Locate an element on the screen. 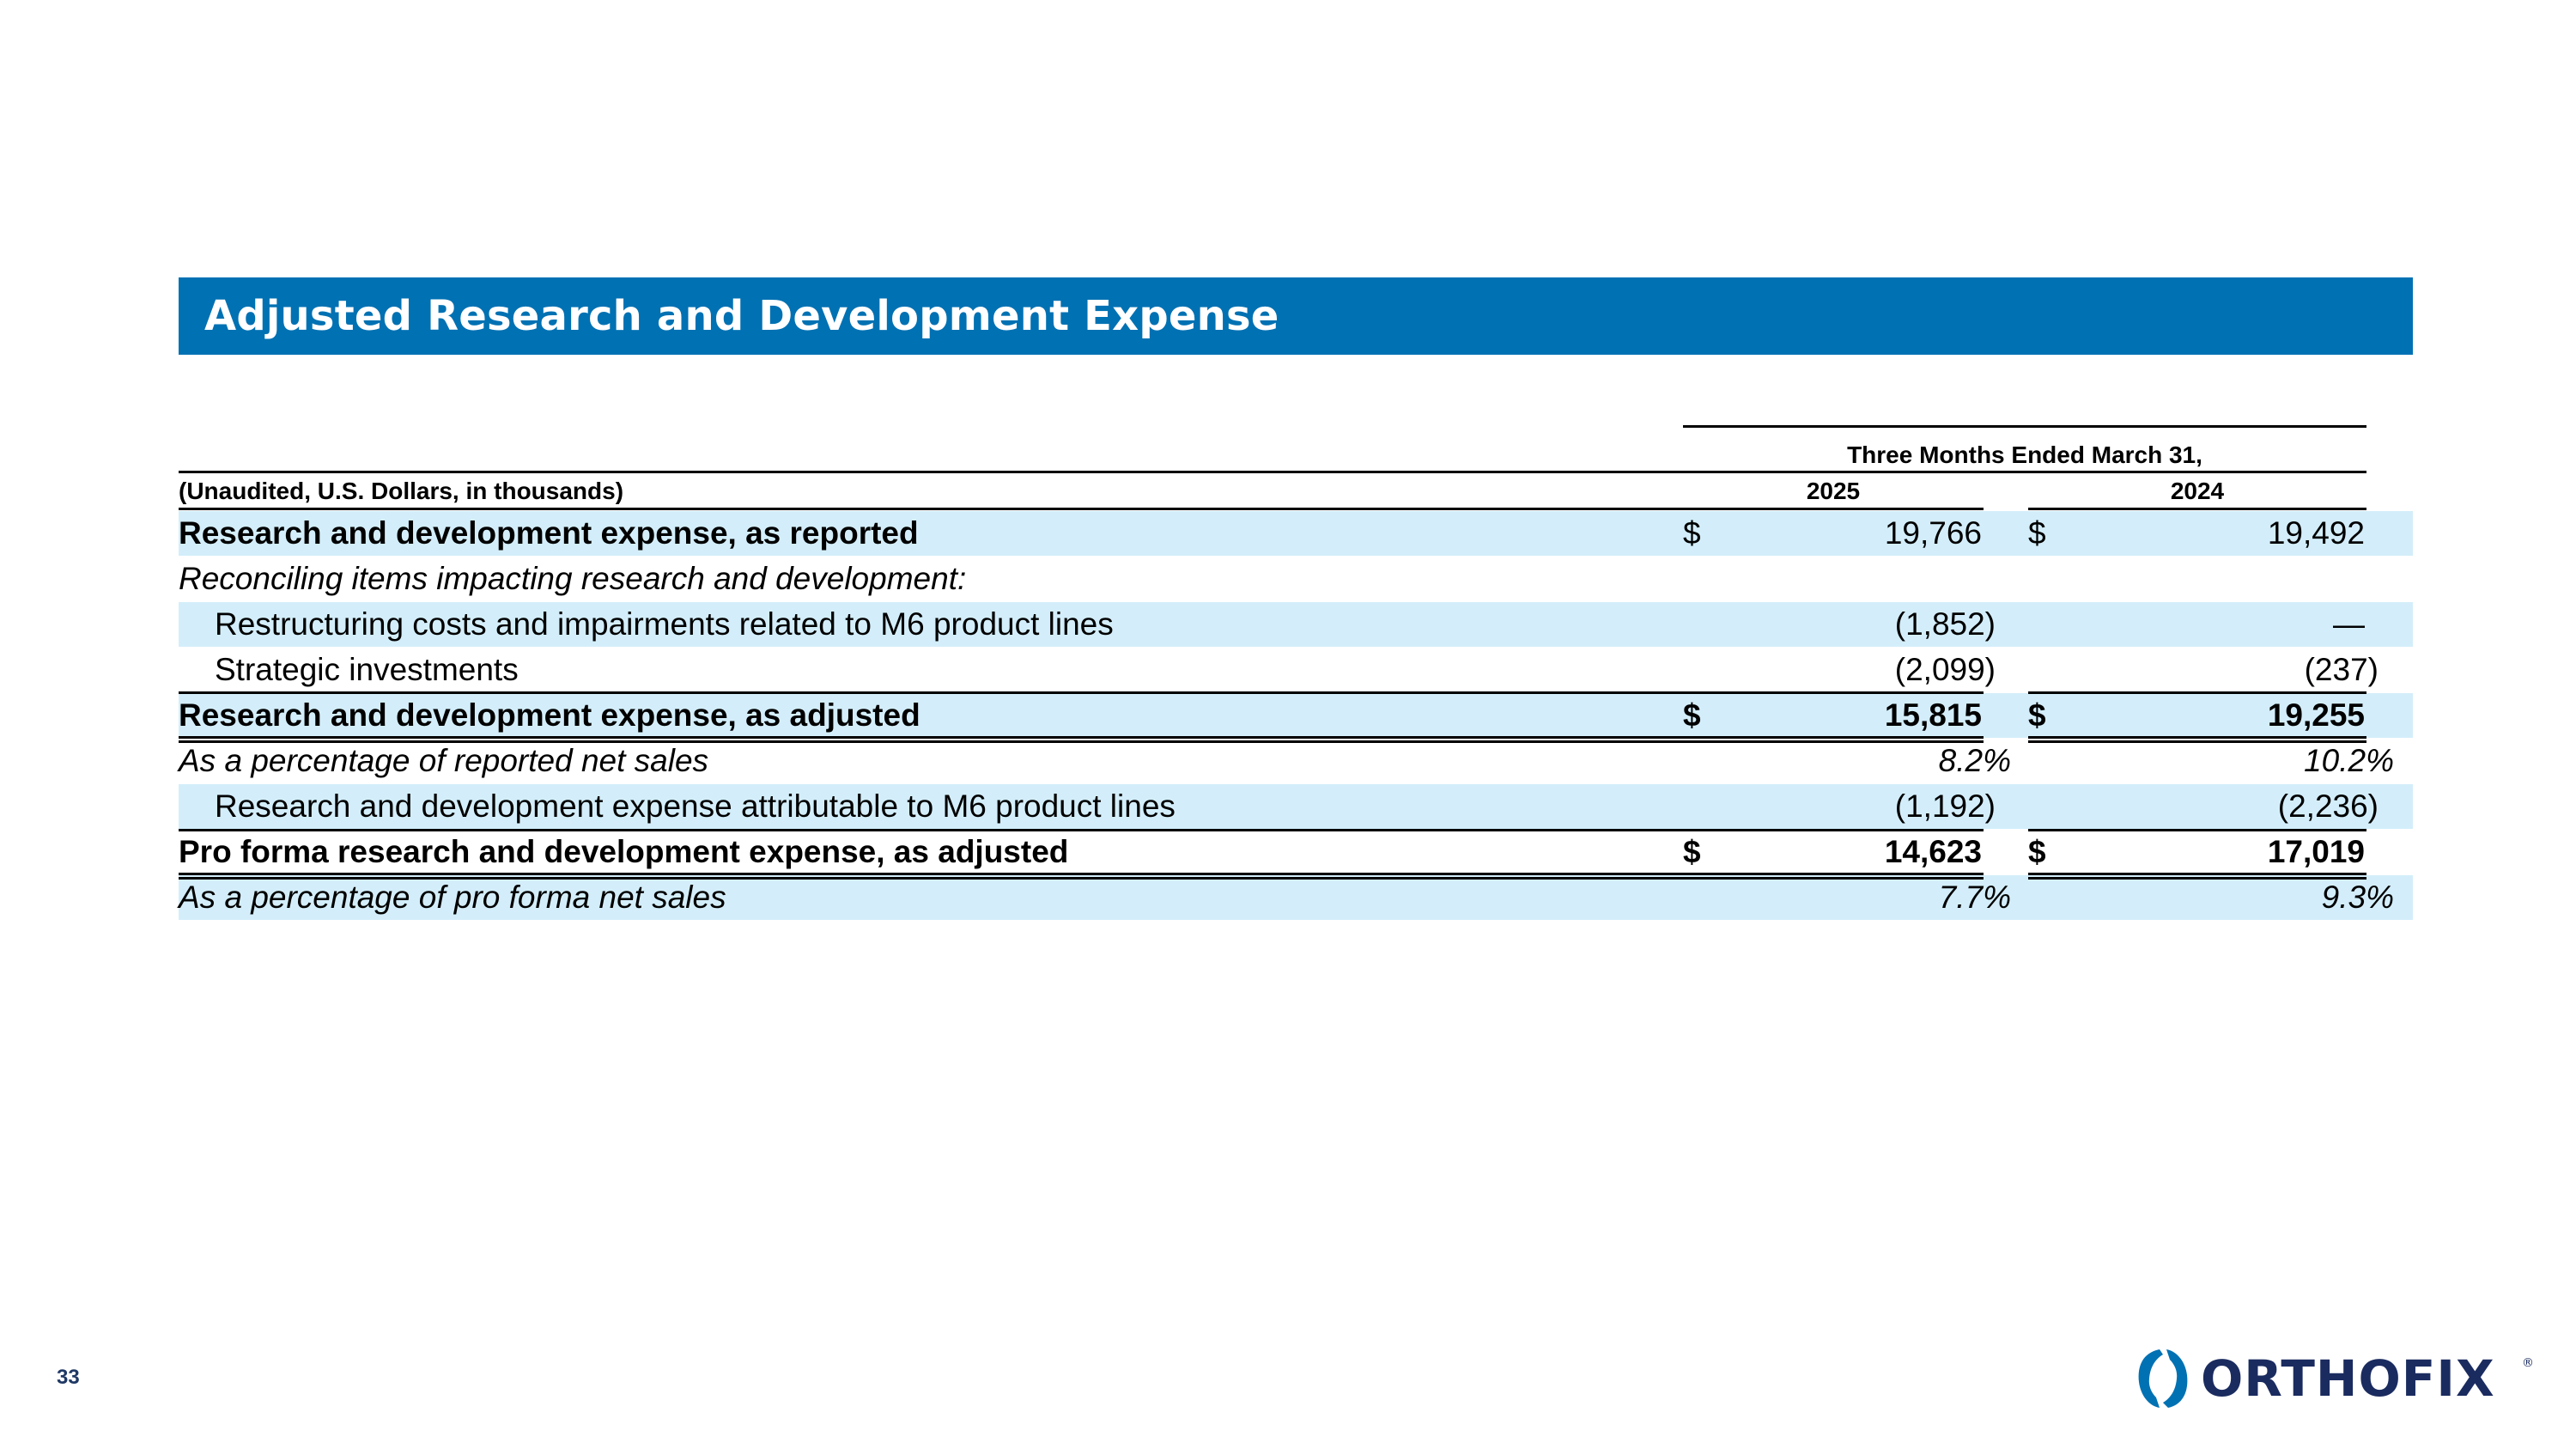 The height and width of the screenshot is (1449, 2576). value-2024: 9.3% is located at coordinates (2357, 897).